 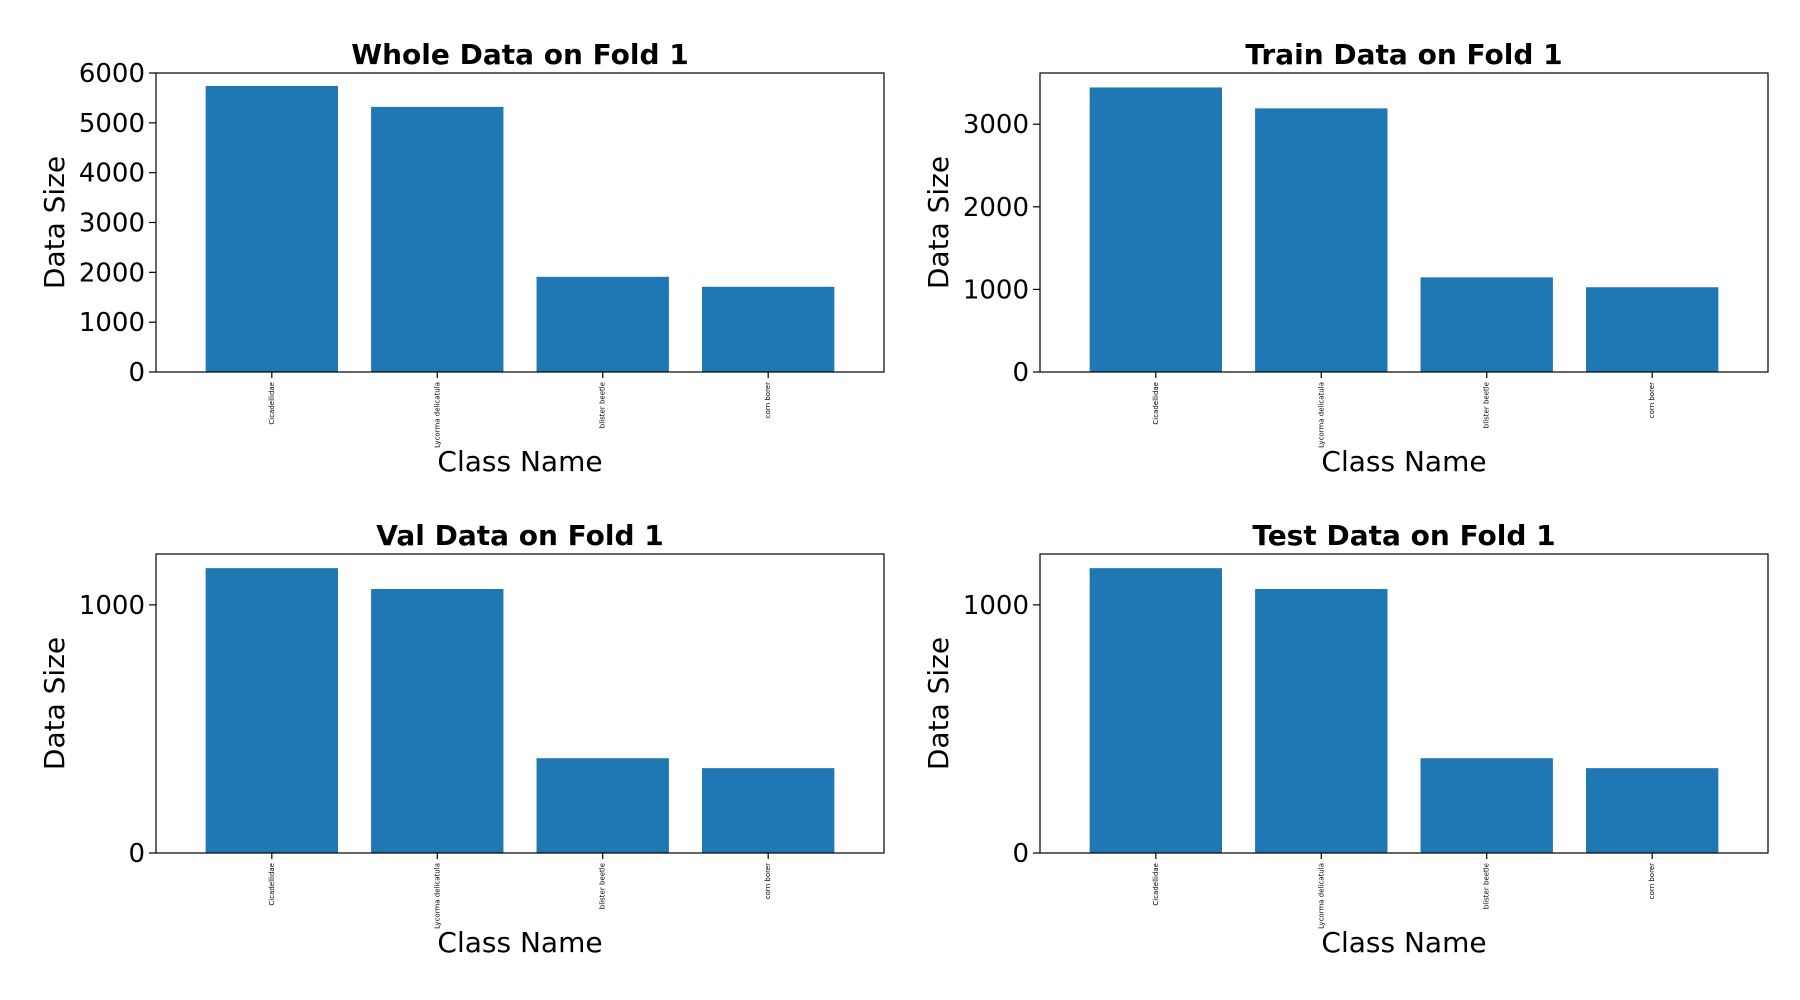 I want to click on ytick-label: 4000, so click(x=112, y=174).